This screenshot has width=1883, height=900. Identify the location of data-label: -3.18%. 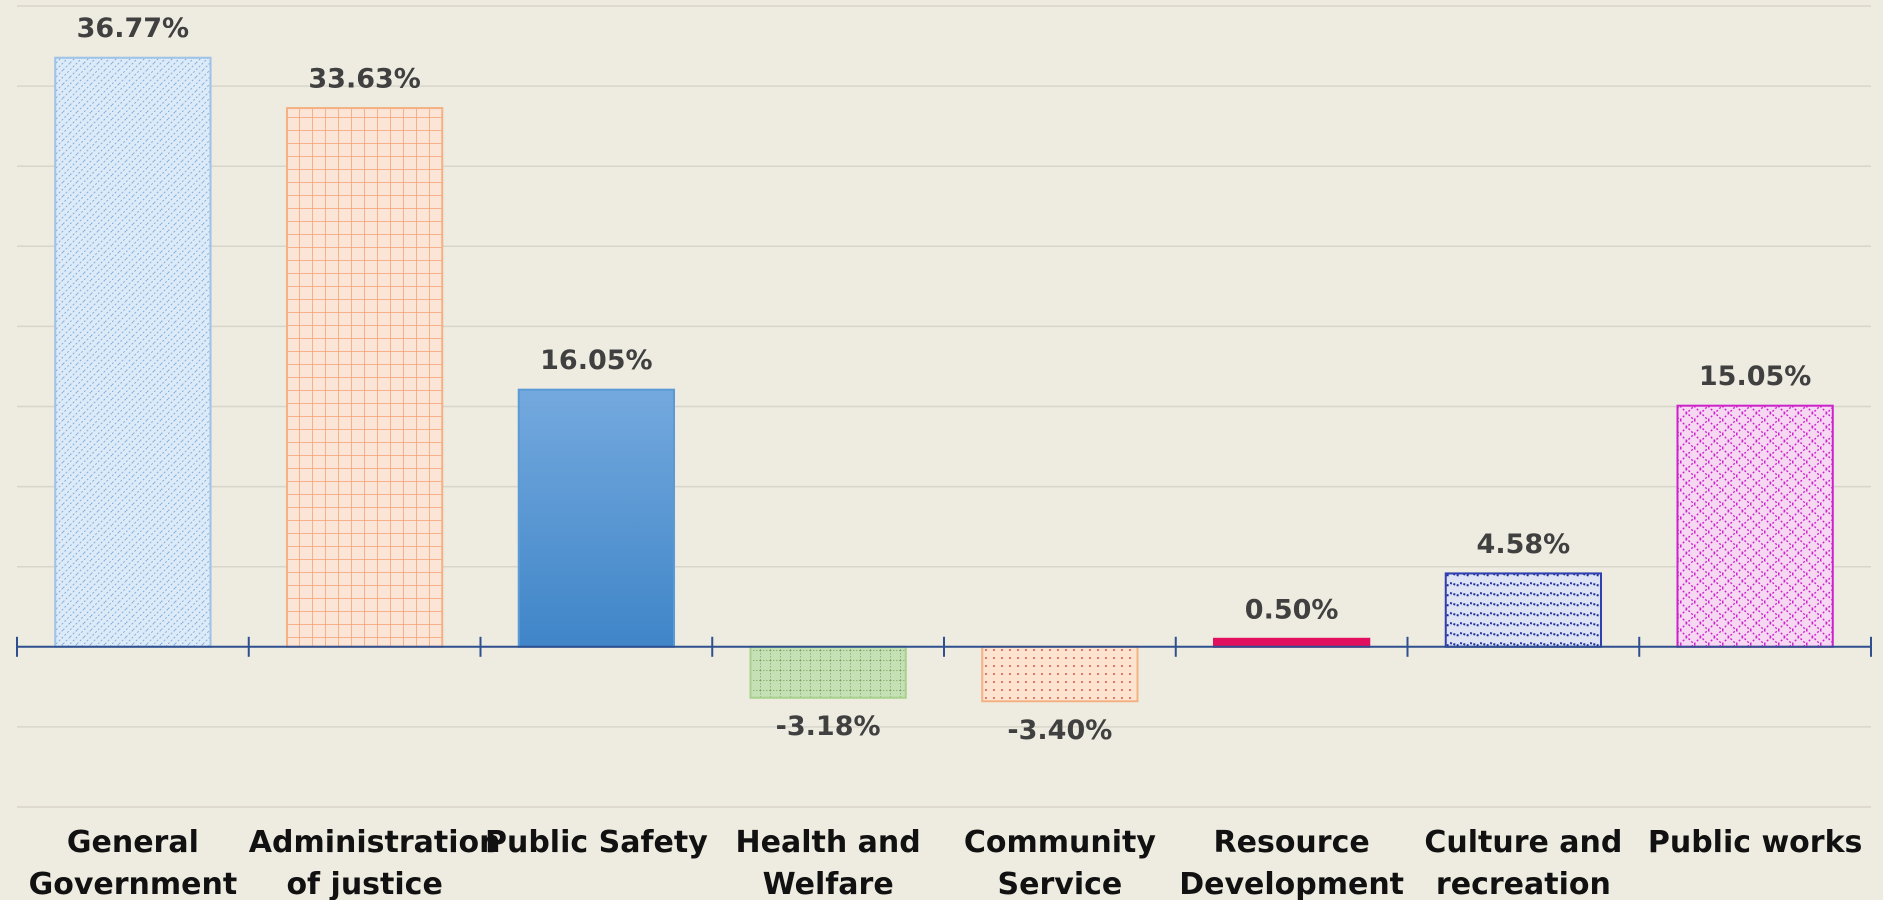
(828, 726).